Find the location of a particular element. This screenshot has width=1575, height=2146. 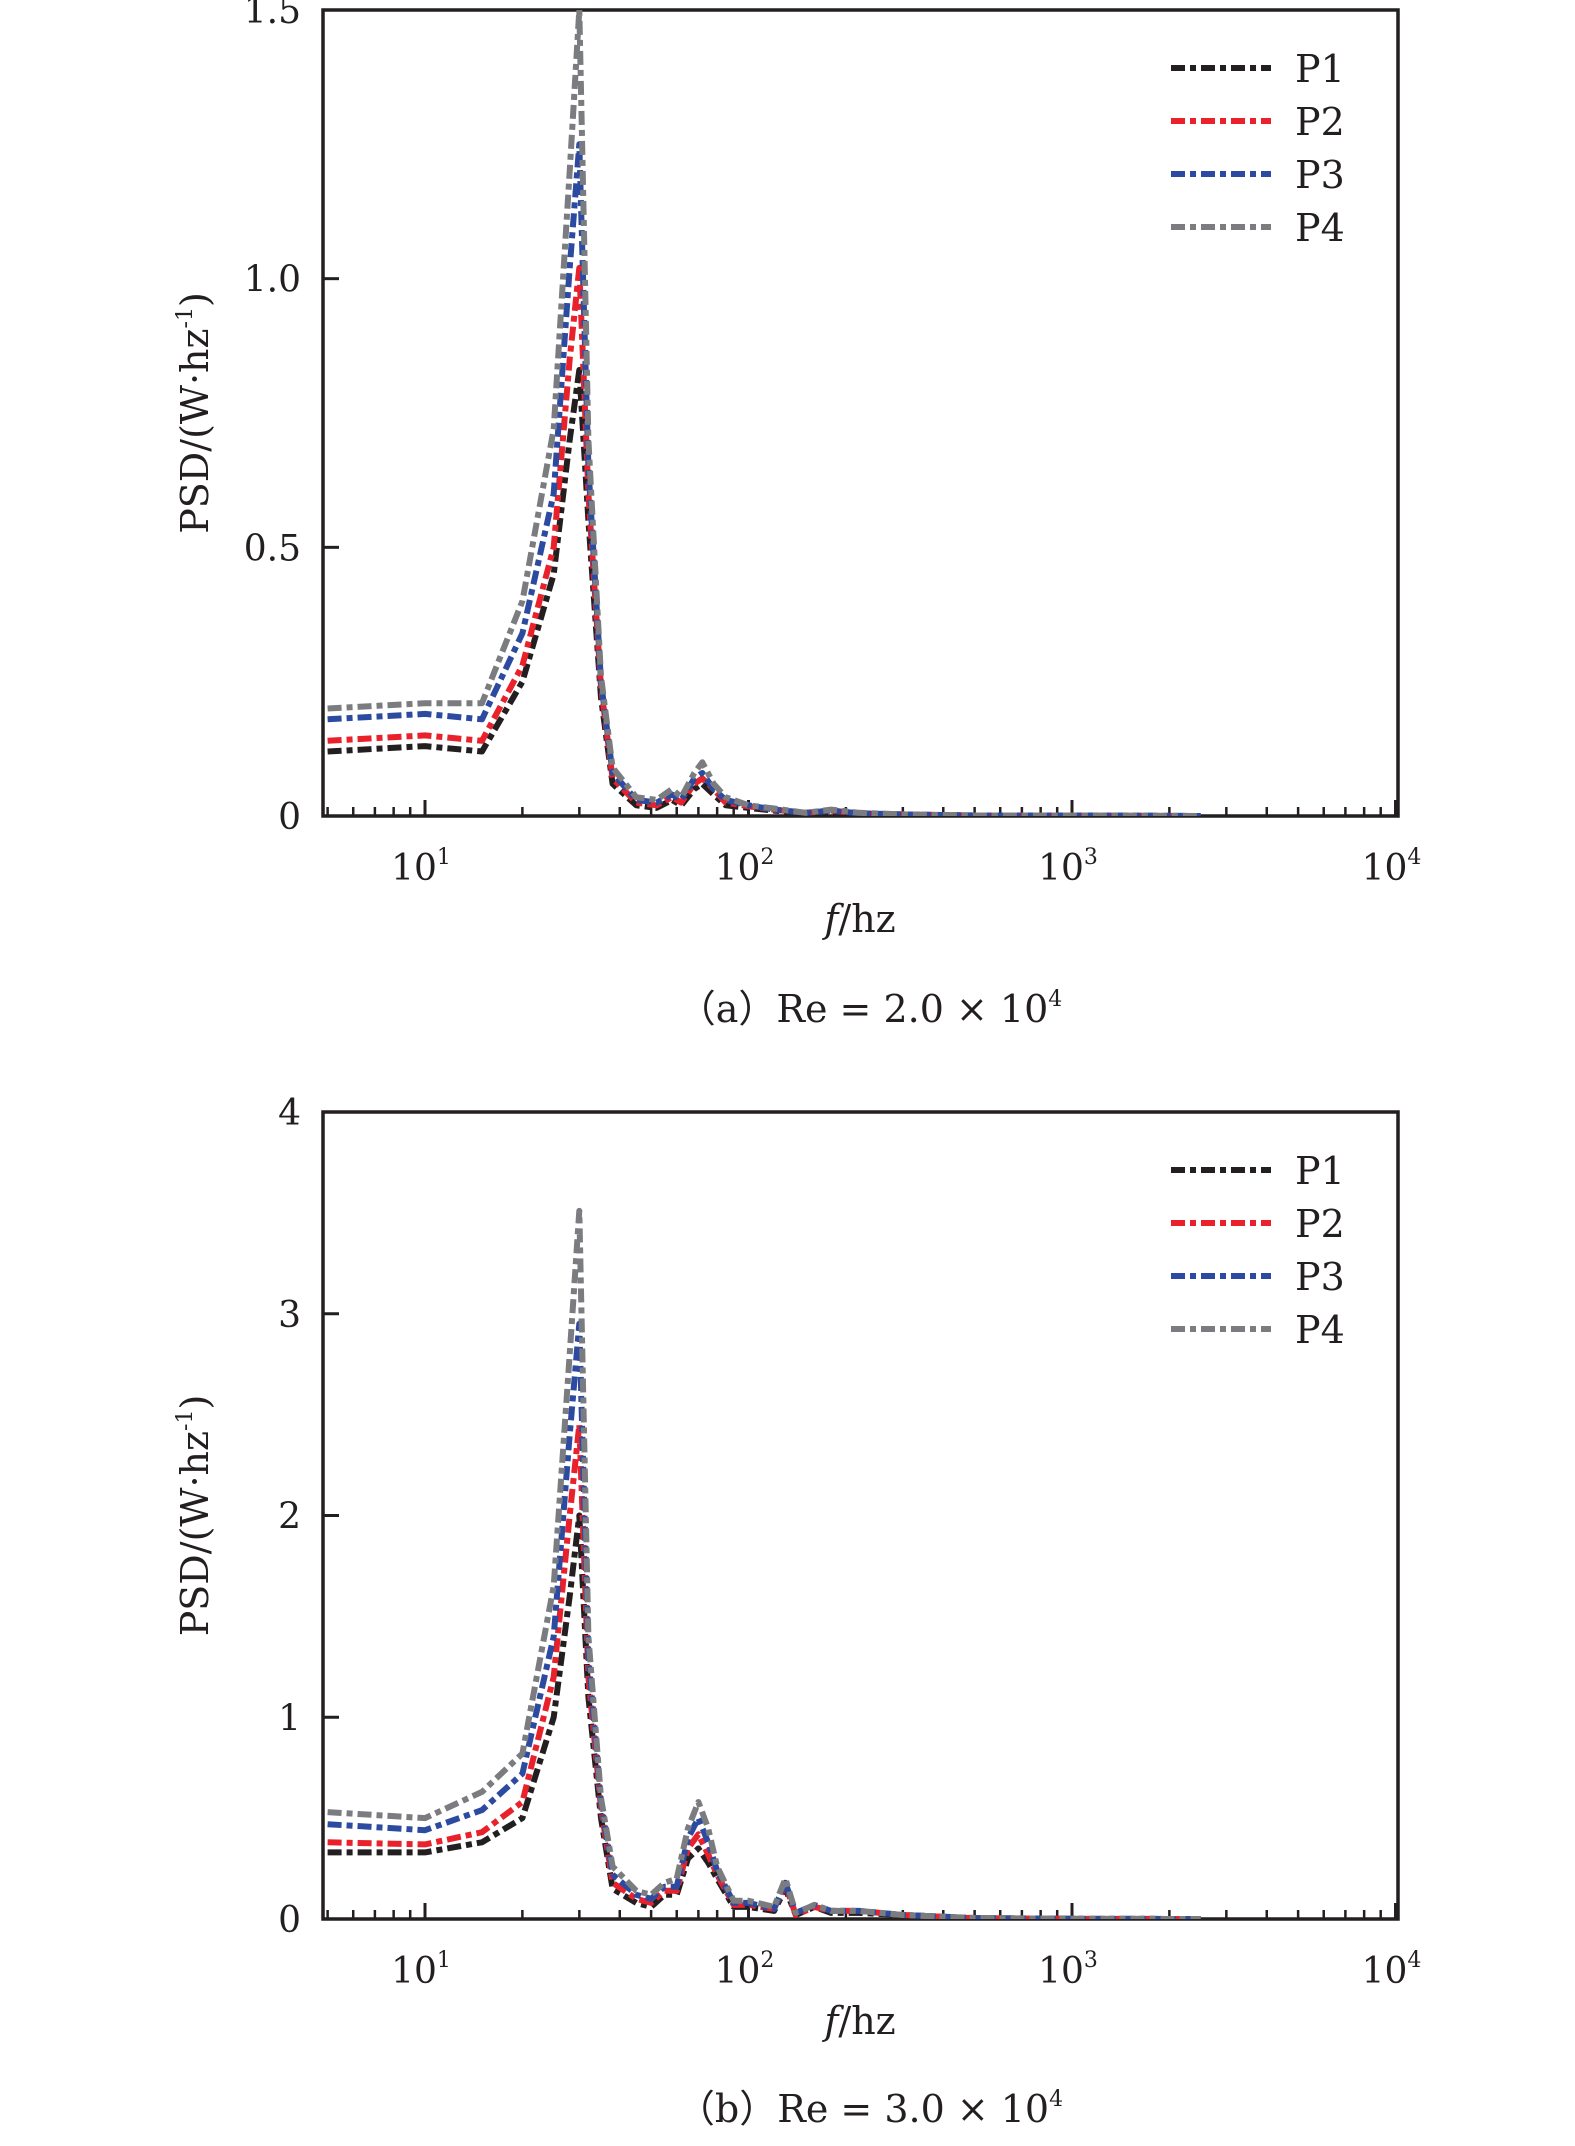

y-tick-label: 2 is located at coordinates (289, 1517).